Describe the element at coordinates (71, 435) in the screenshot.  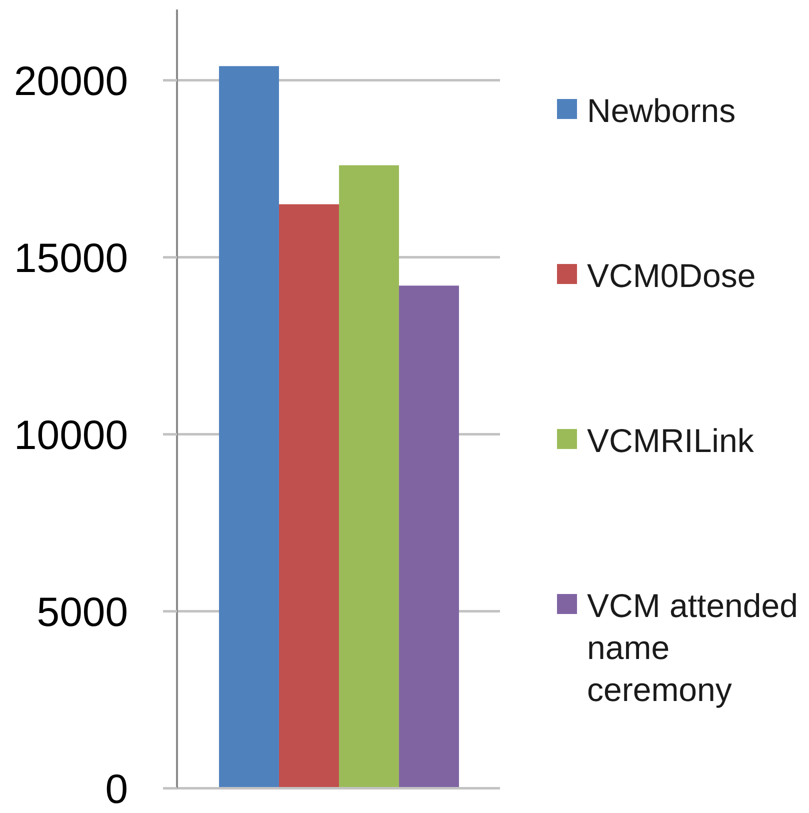
I see `y-tick-label: 10000` at that location.